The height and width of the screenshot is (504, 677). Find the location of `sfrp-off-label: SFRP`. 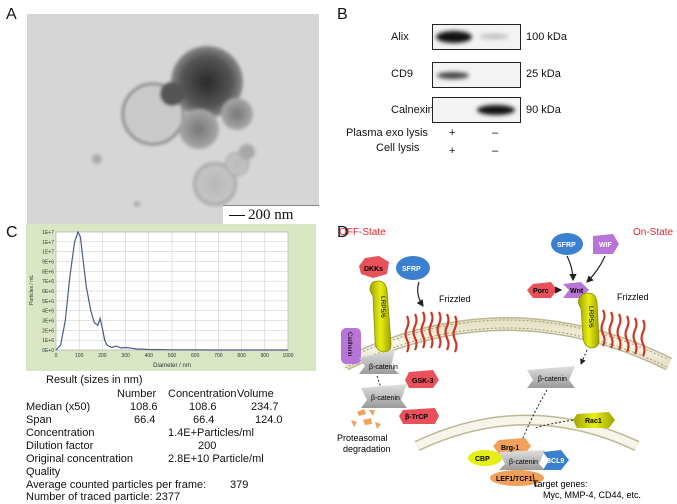

sfrp-off-label: SFRP is located at coordinates (411, 269).